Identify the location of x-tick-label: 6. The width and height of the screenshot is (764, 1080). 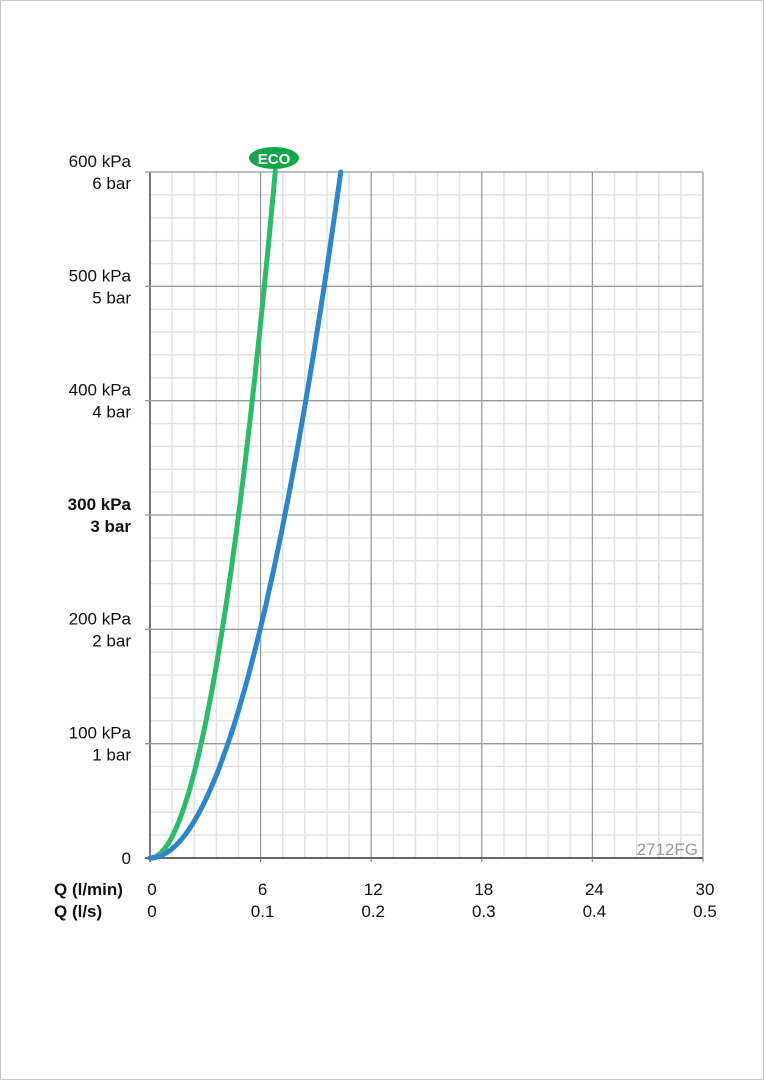
(262, 889).